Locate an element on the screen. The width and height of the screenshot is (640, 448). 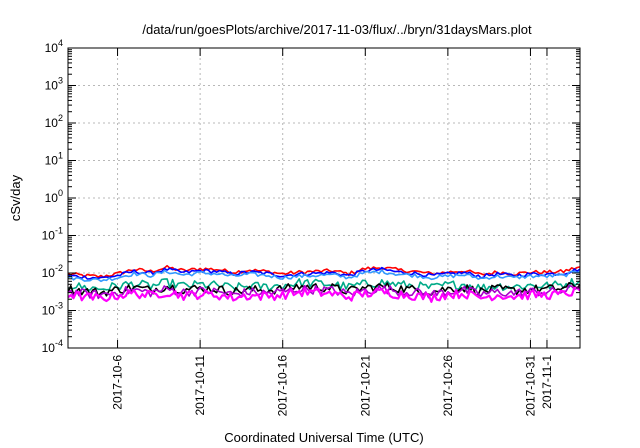
y-axis-title: cSv/day is located at coordinates (15, 197).